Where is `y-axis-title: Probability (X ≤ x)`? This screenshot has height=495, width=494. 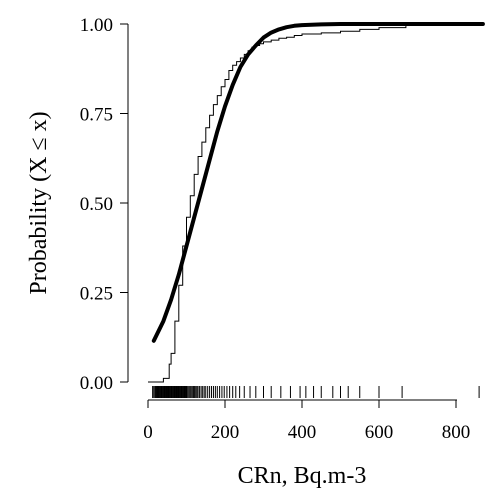 y-axis-title: Probability (X ≤ x) is located at coordinates (39, 202).